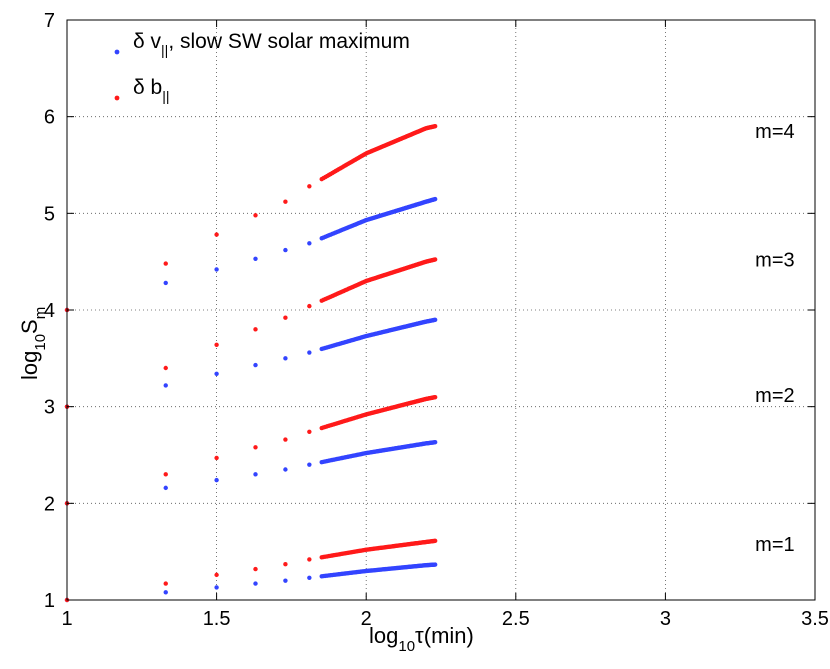  What do you see at coordinates (774, 338) in the screenshot?
I see `moment-annotations: m=4 m=3 m=2 m=1` at bounding box center [774, 338].